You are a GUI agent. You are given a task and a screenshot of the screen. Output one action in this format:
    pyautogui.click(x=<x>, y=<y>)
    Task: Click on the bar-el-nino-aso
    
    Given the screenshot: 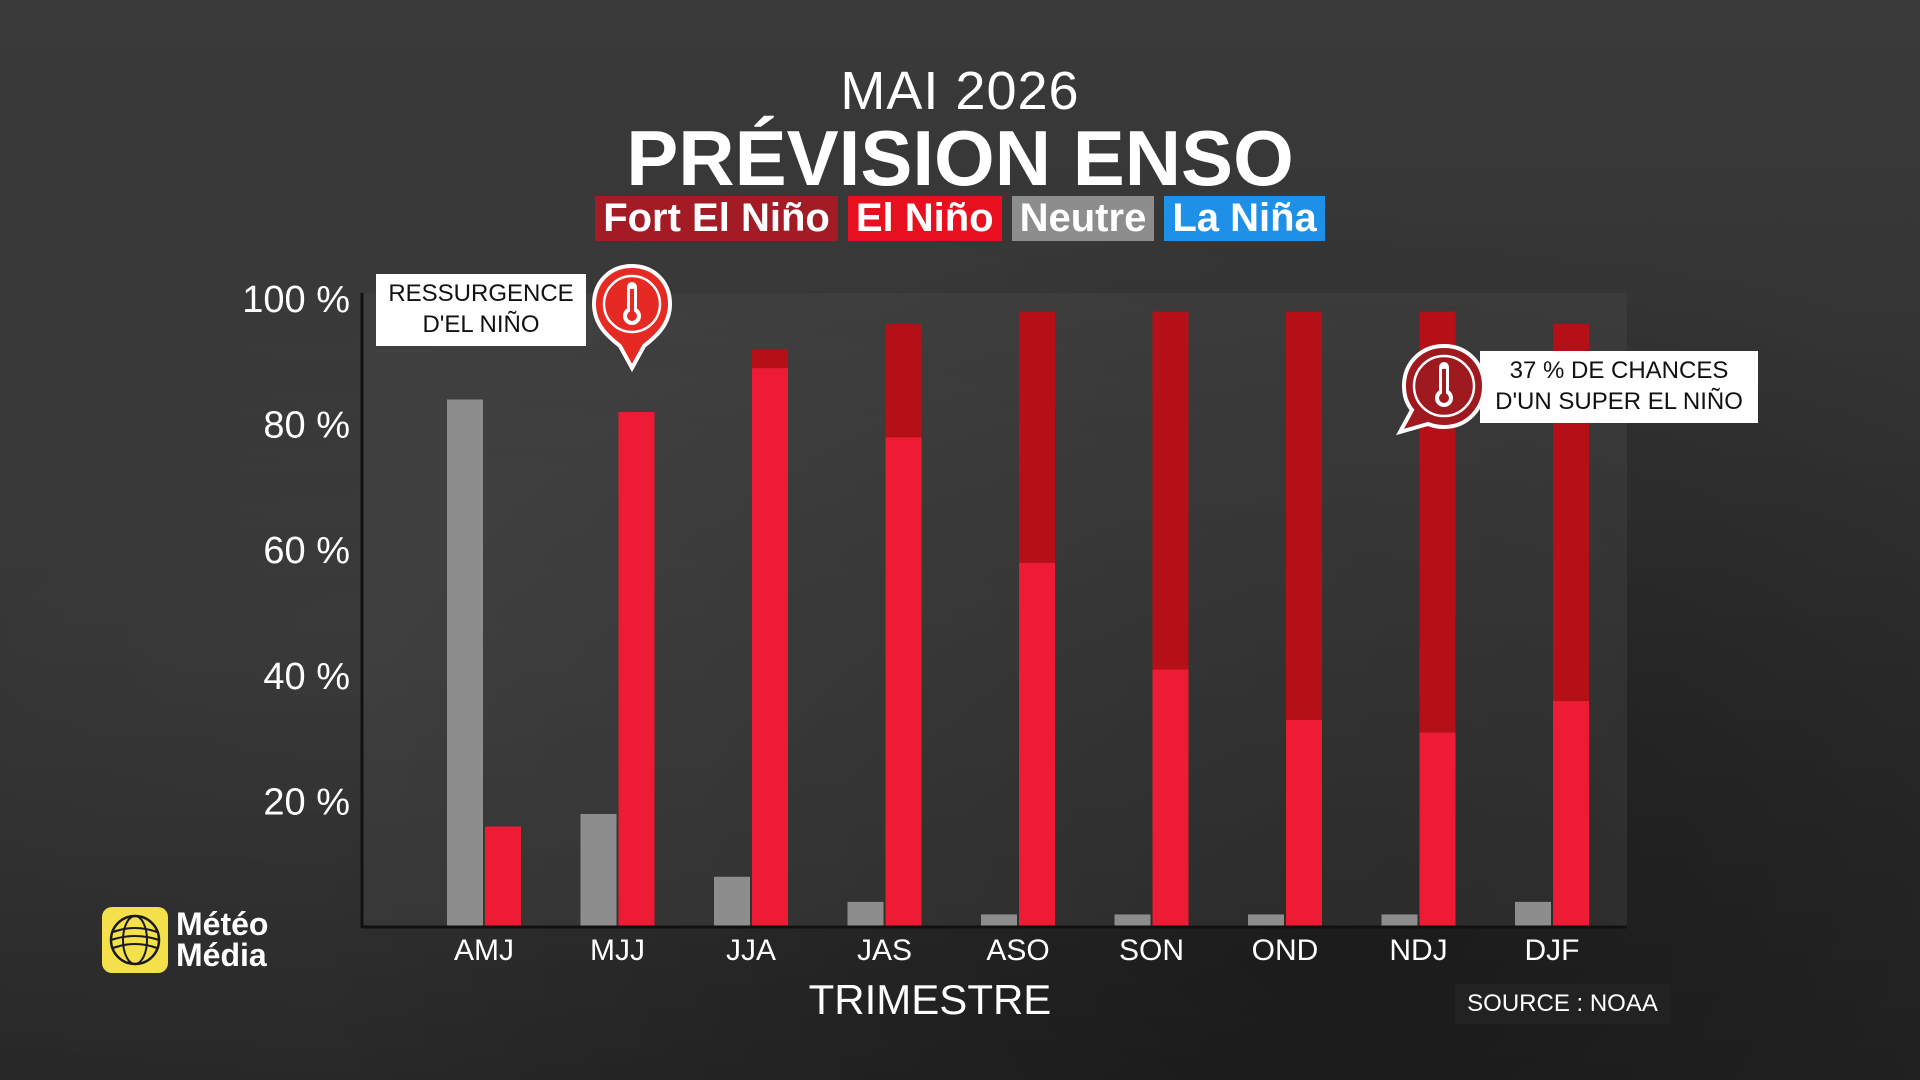 What is the action you would take?
    pyautogui.click(x=1037, y=744)
    